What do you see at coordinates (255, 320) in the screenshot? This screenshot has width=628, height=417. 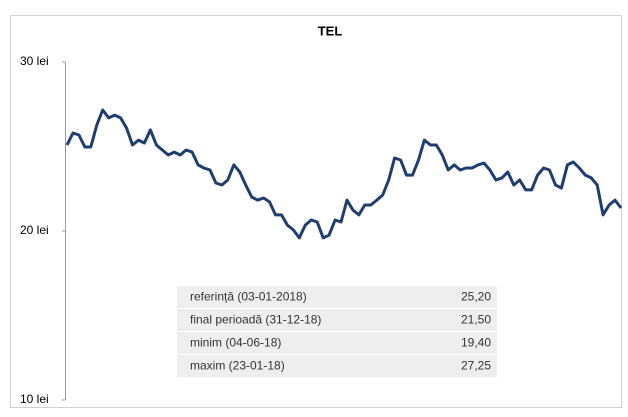 I see `table-cell: final perioadă (31-12-18)` at bounding box center [255, 320].